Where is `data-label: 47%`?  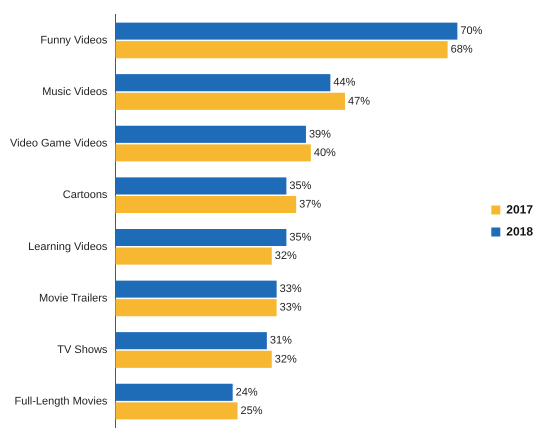 data-label: 47% is located at coordinates (359, 101).